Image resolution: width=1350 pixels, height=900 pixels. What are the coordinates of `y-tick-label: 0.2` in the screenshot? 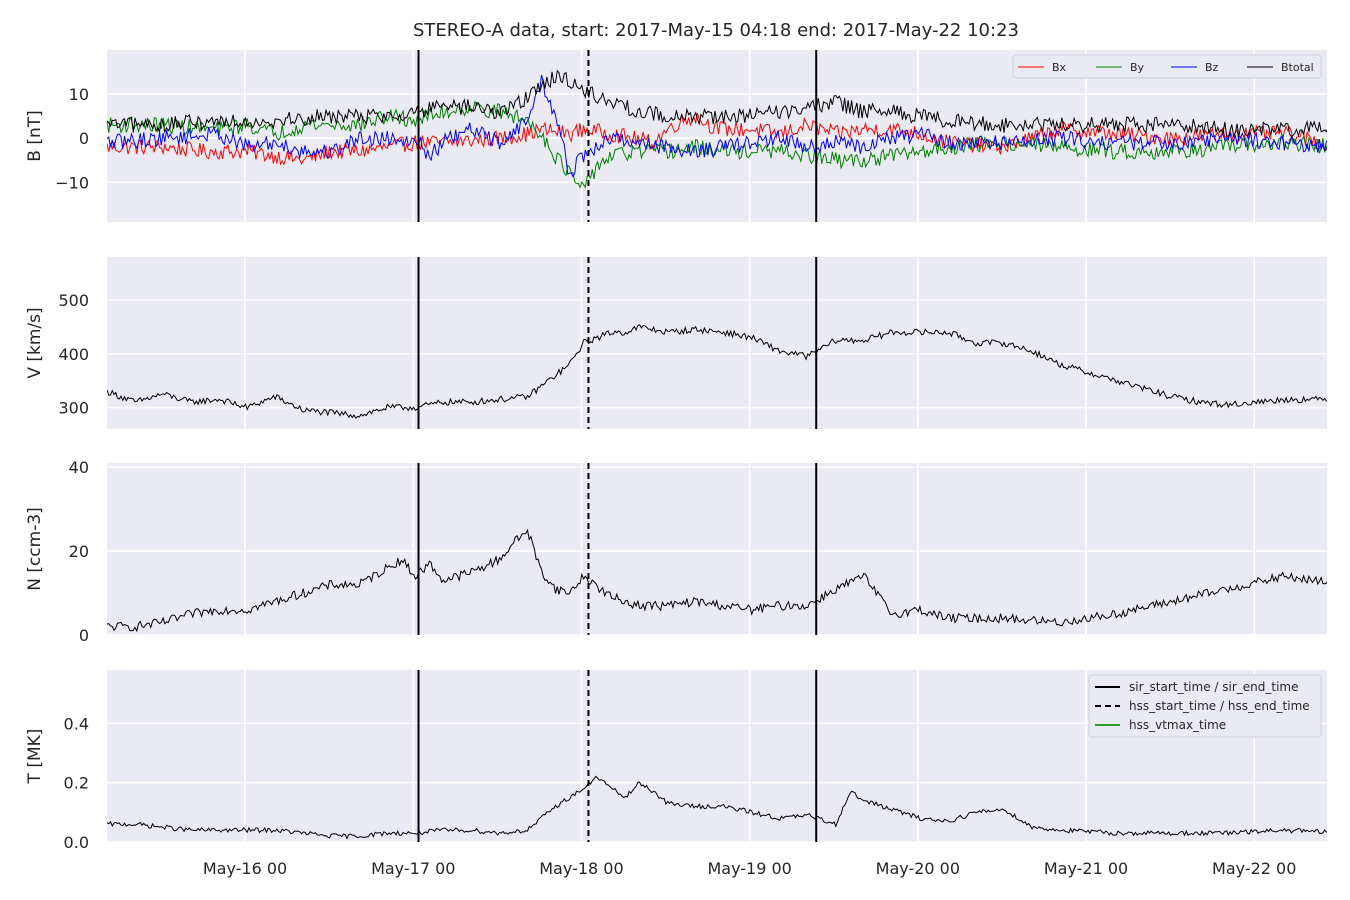 It's located at (76, 783).